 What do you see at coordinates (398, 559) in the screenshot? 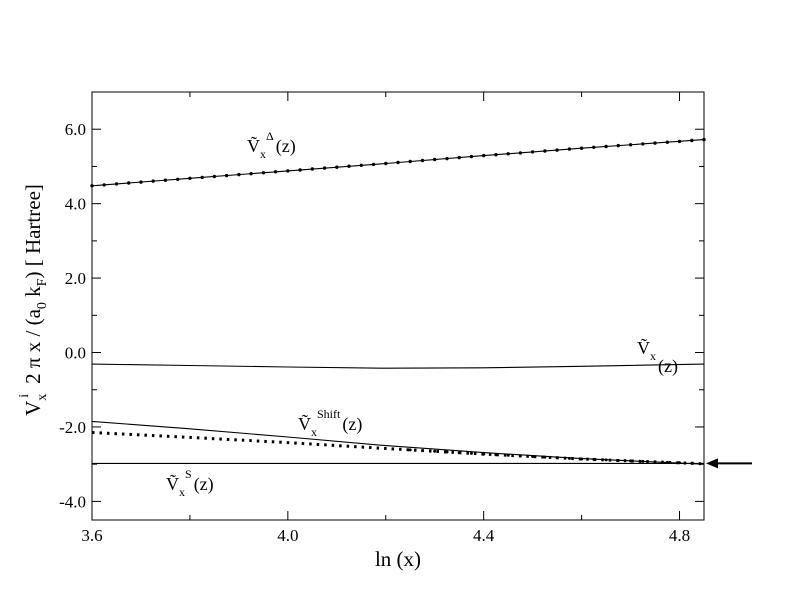
I see `x-axis-title: ln (x)` at bounding box center [398, 559].